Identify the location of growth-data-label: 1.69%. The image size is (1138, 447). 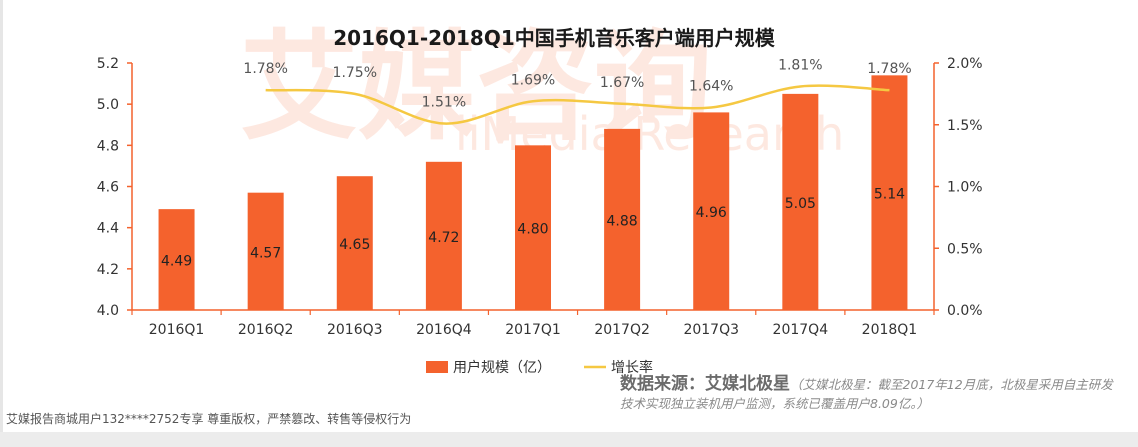
(533, 80).